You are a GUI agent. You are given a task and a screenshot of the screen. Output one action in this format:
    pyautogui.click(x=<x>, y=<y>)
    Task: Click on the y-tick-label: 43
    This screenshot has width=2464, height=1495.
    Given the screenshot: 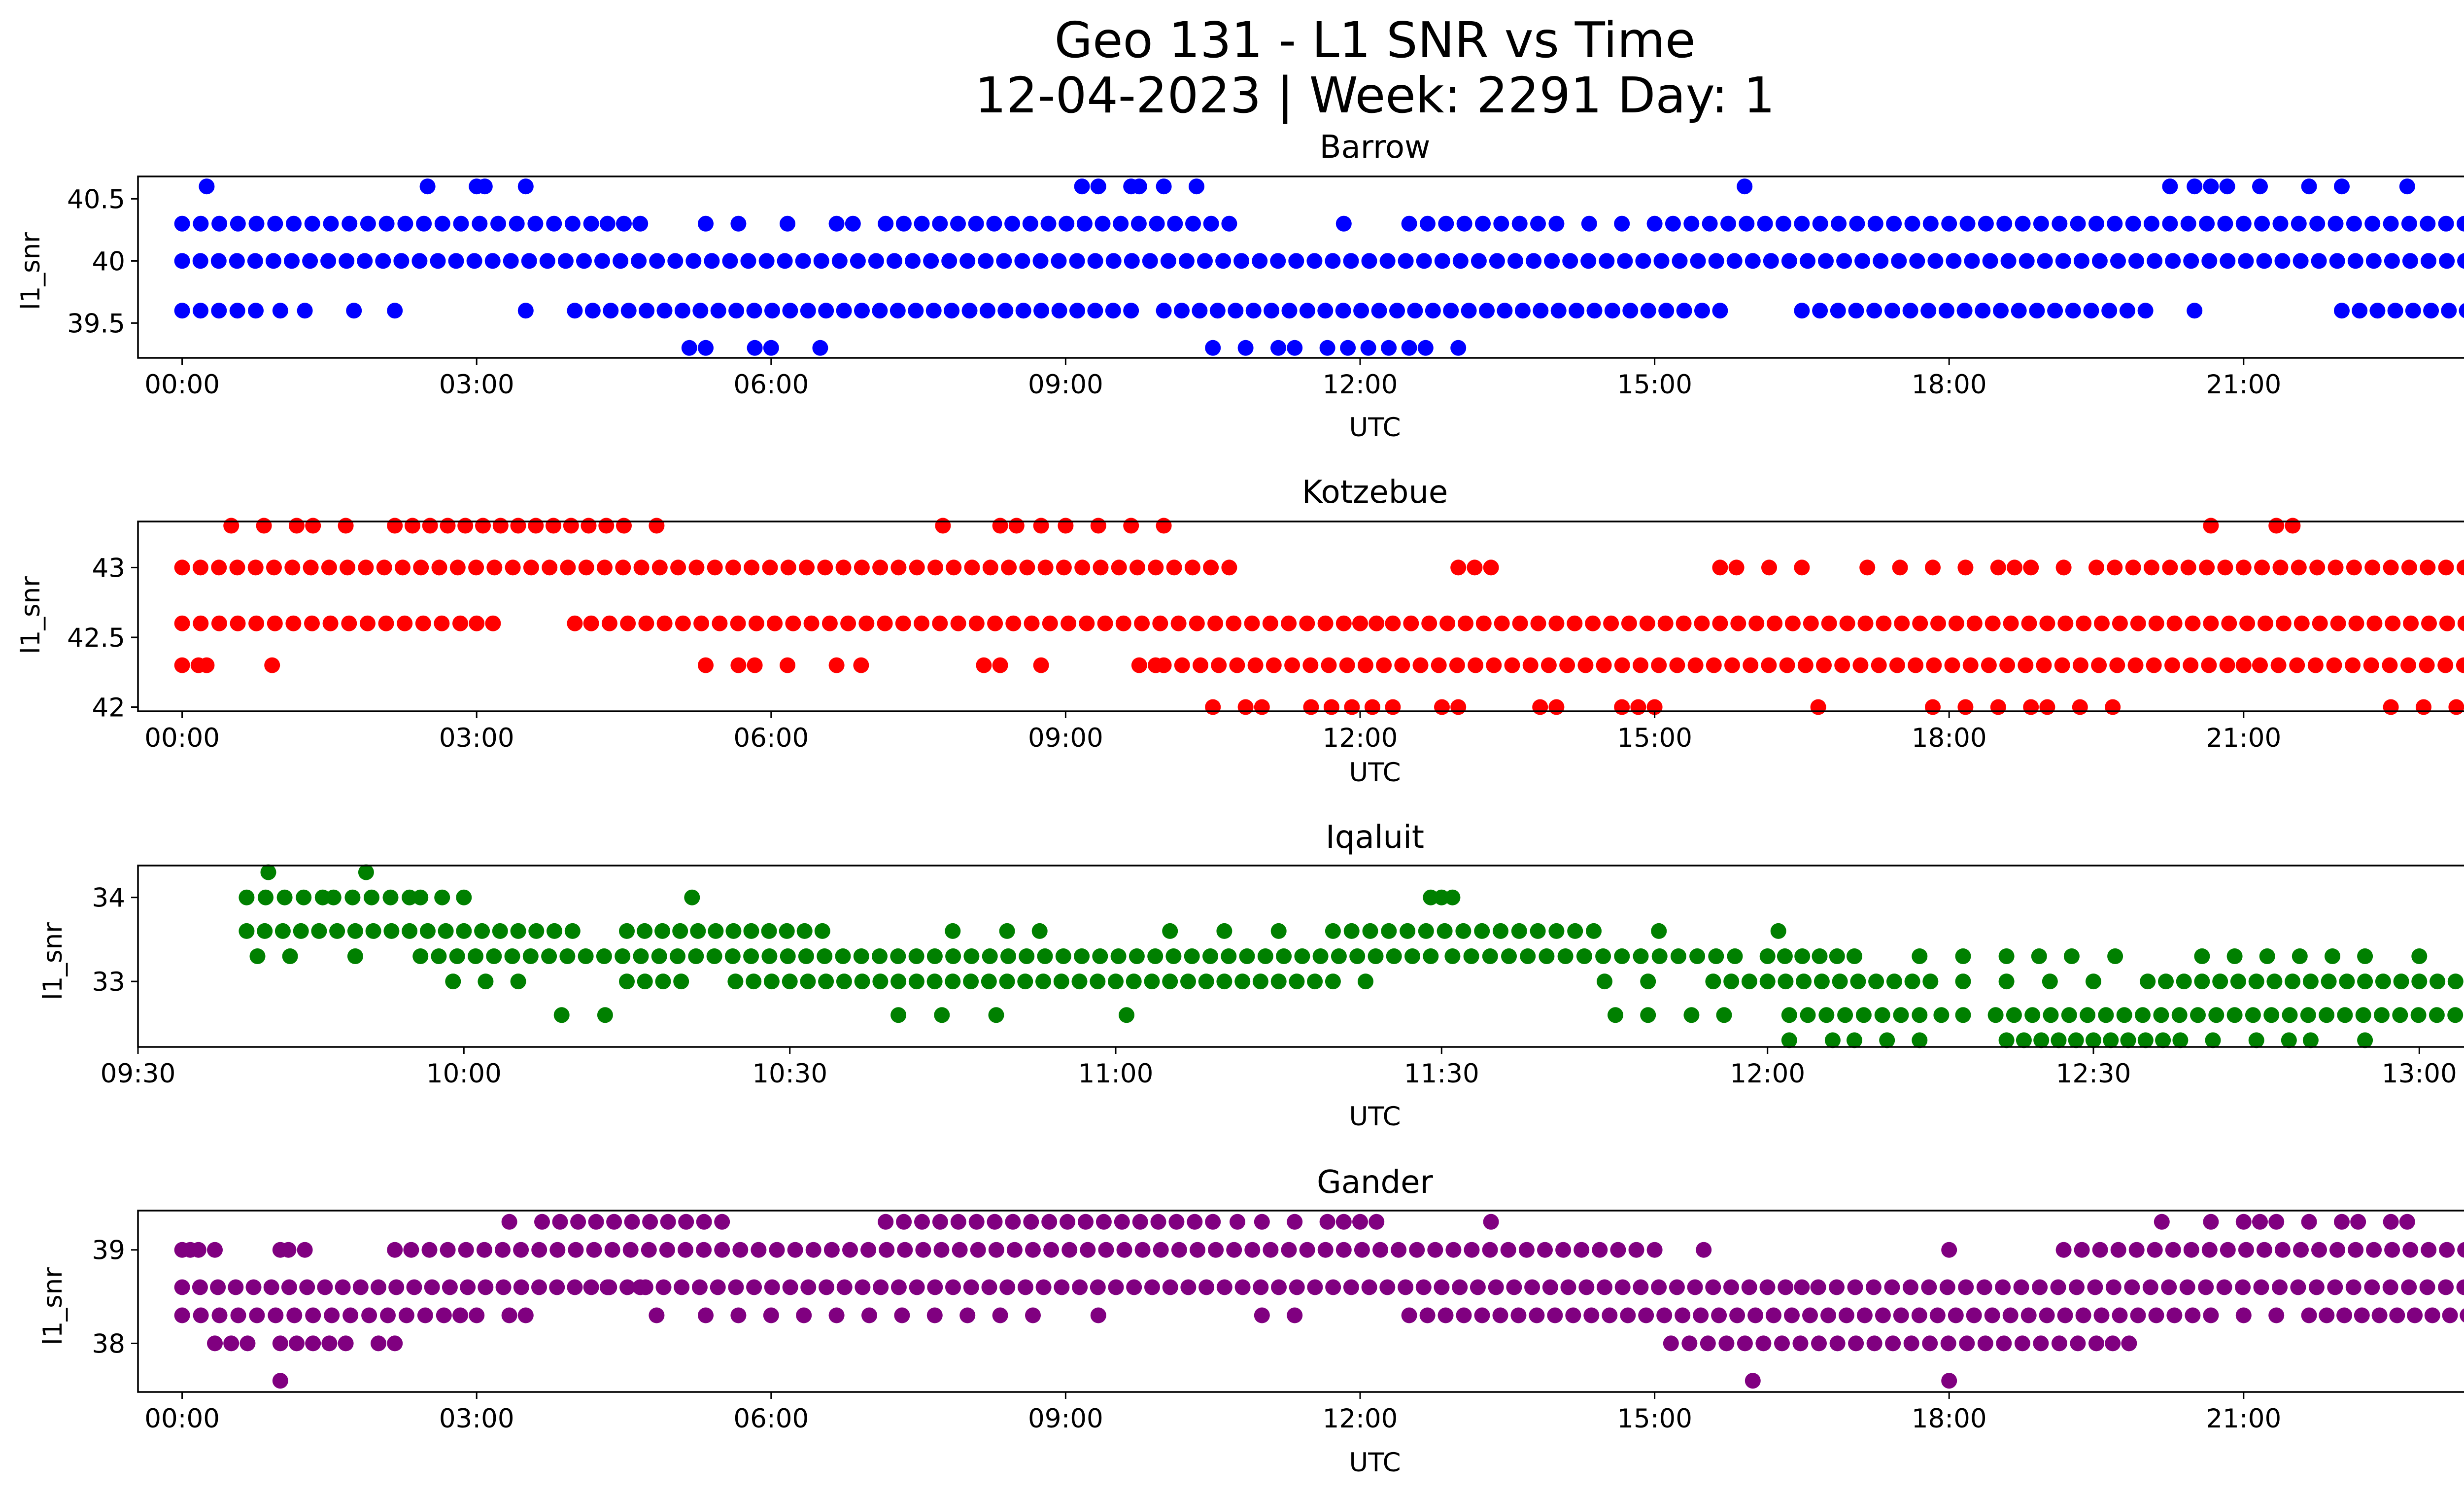 What is the action you would take?
    pyautogui.click(x=108, y=568)
    